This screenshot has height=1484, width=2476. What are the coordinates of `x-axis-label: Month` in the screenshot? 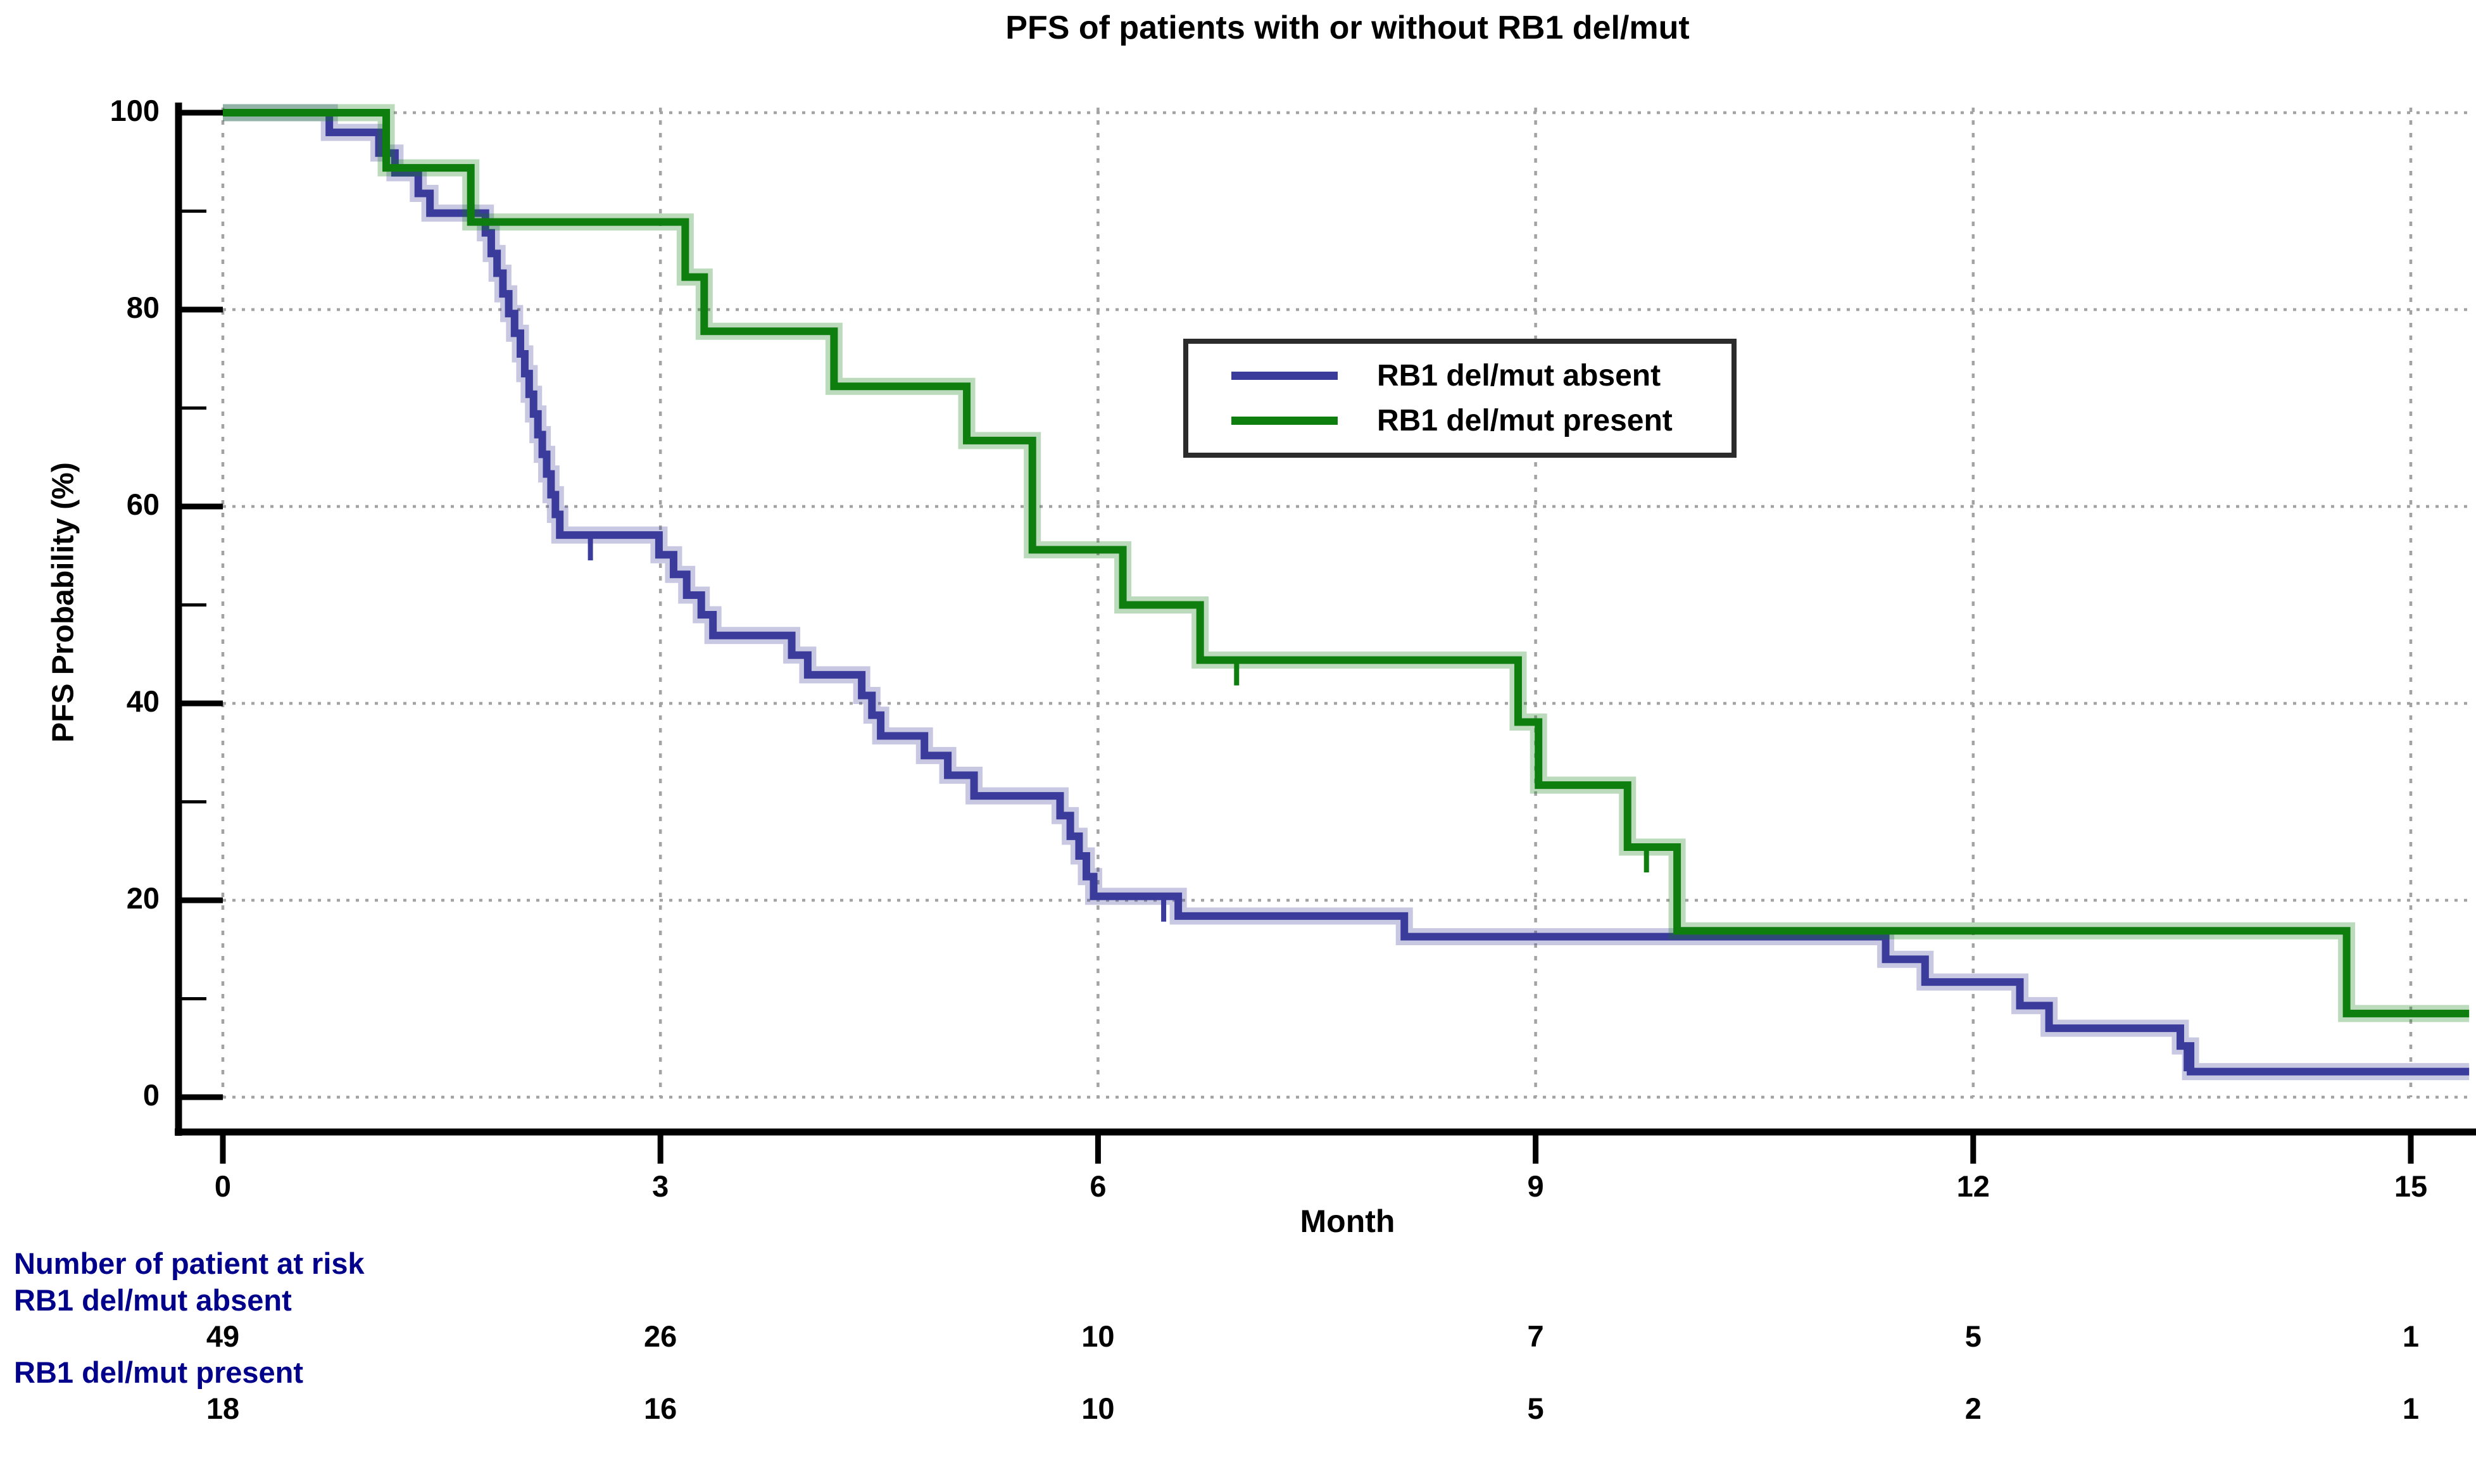 It's located at (1347, 1221).